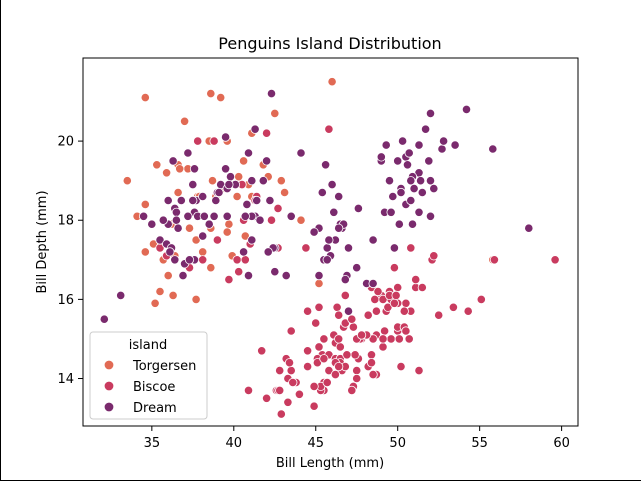 The width and height of the screenshot is (641, 481). I want to click on legend-label: Torgersen, so click(164, 366).